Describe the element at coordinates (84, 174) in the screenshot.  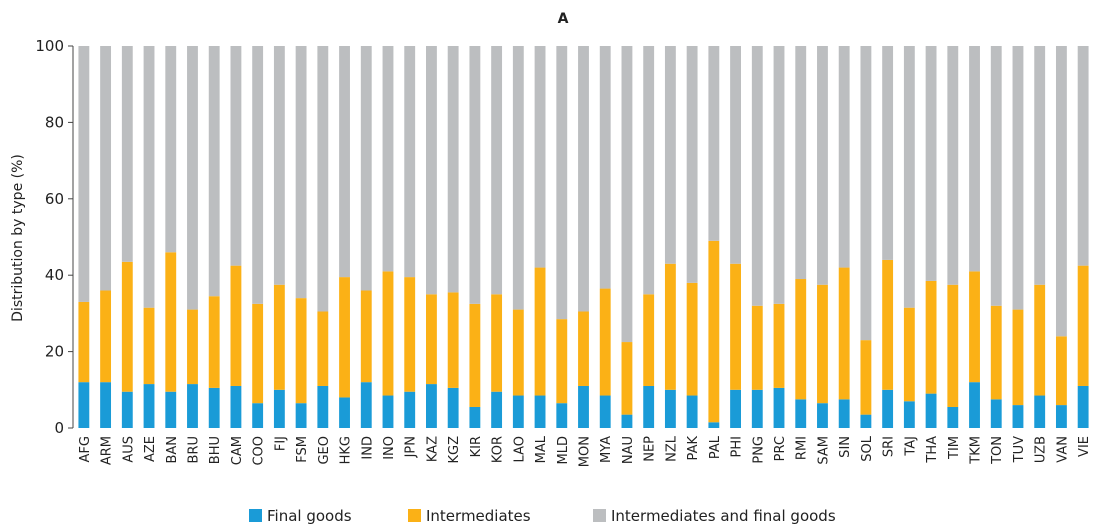
I see `bar-segment-afg-s2` at that location.